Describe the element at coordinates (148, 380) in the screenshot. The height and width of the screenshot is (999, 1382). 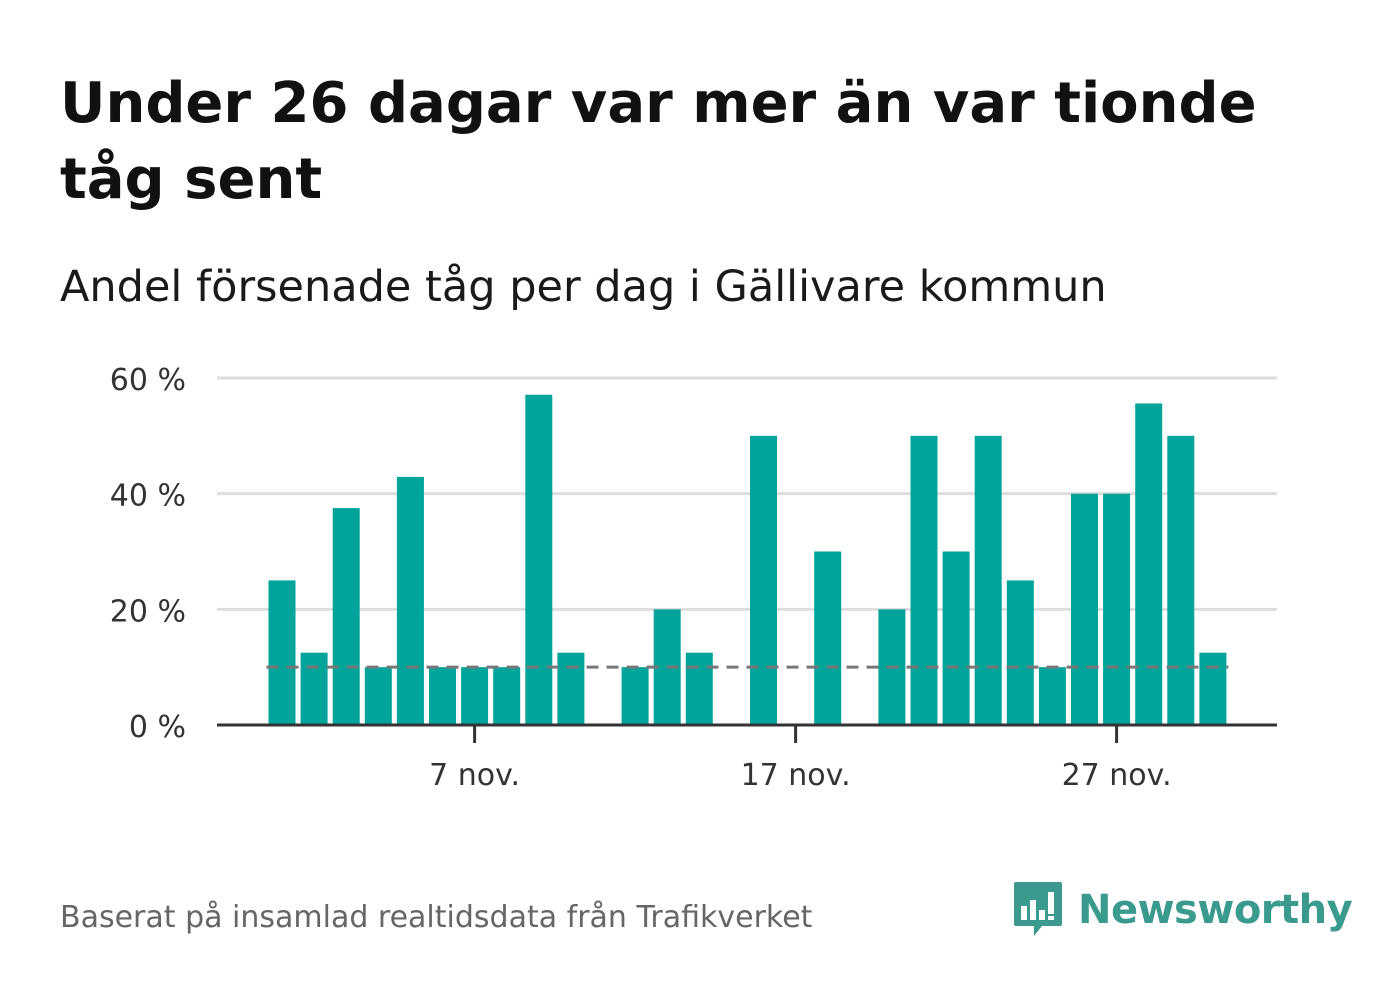
I see `y-tick-label: 60 %` at that location.